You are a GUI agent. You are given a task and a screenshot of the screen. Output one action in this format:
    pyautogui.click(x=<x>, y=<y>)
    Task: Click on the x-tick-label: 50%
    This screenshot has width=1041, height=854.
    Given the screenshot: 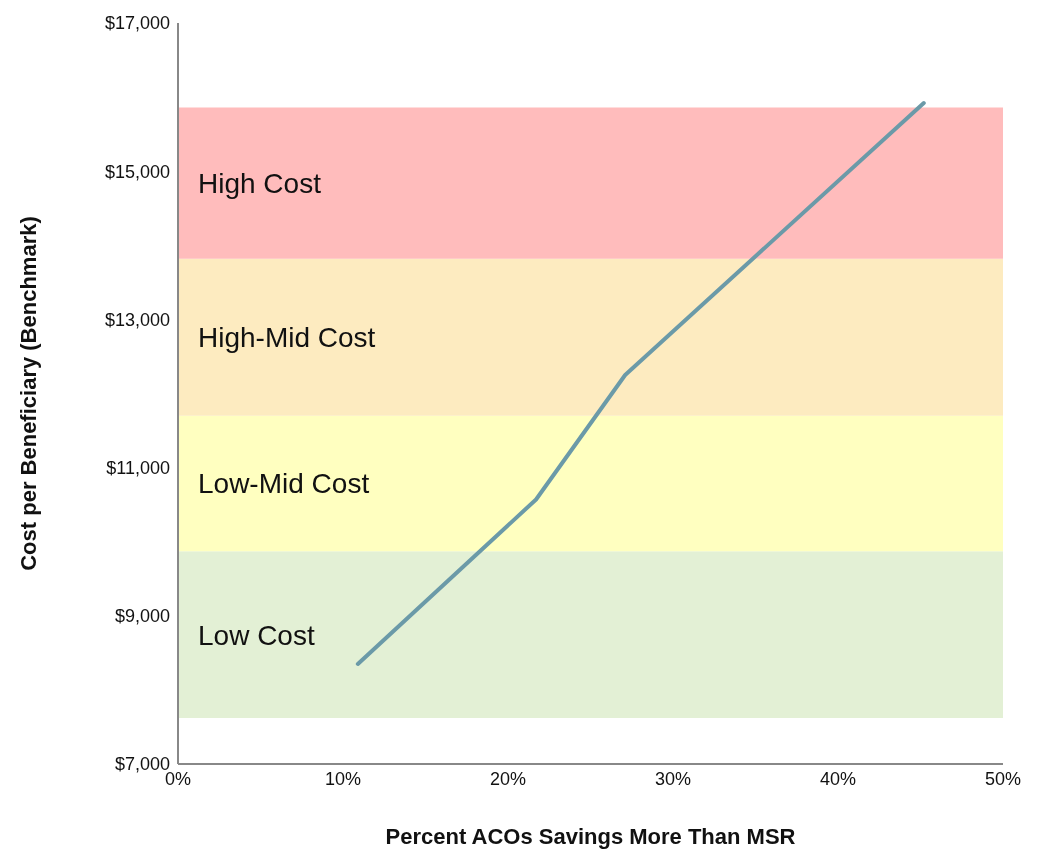 What is the action you would take?
    pyautogui.click(x=1003, y=778)
    